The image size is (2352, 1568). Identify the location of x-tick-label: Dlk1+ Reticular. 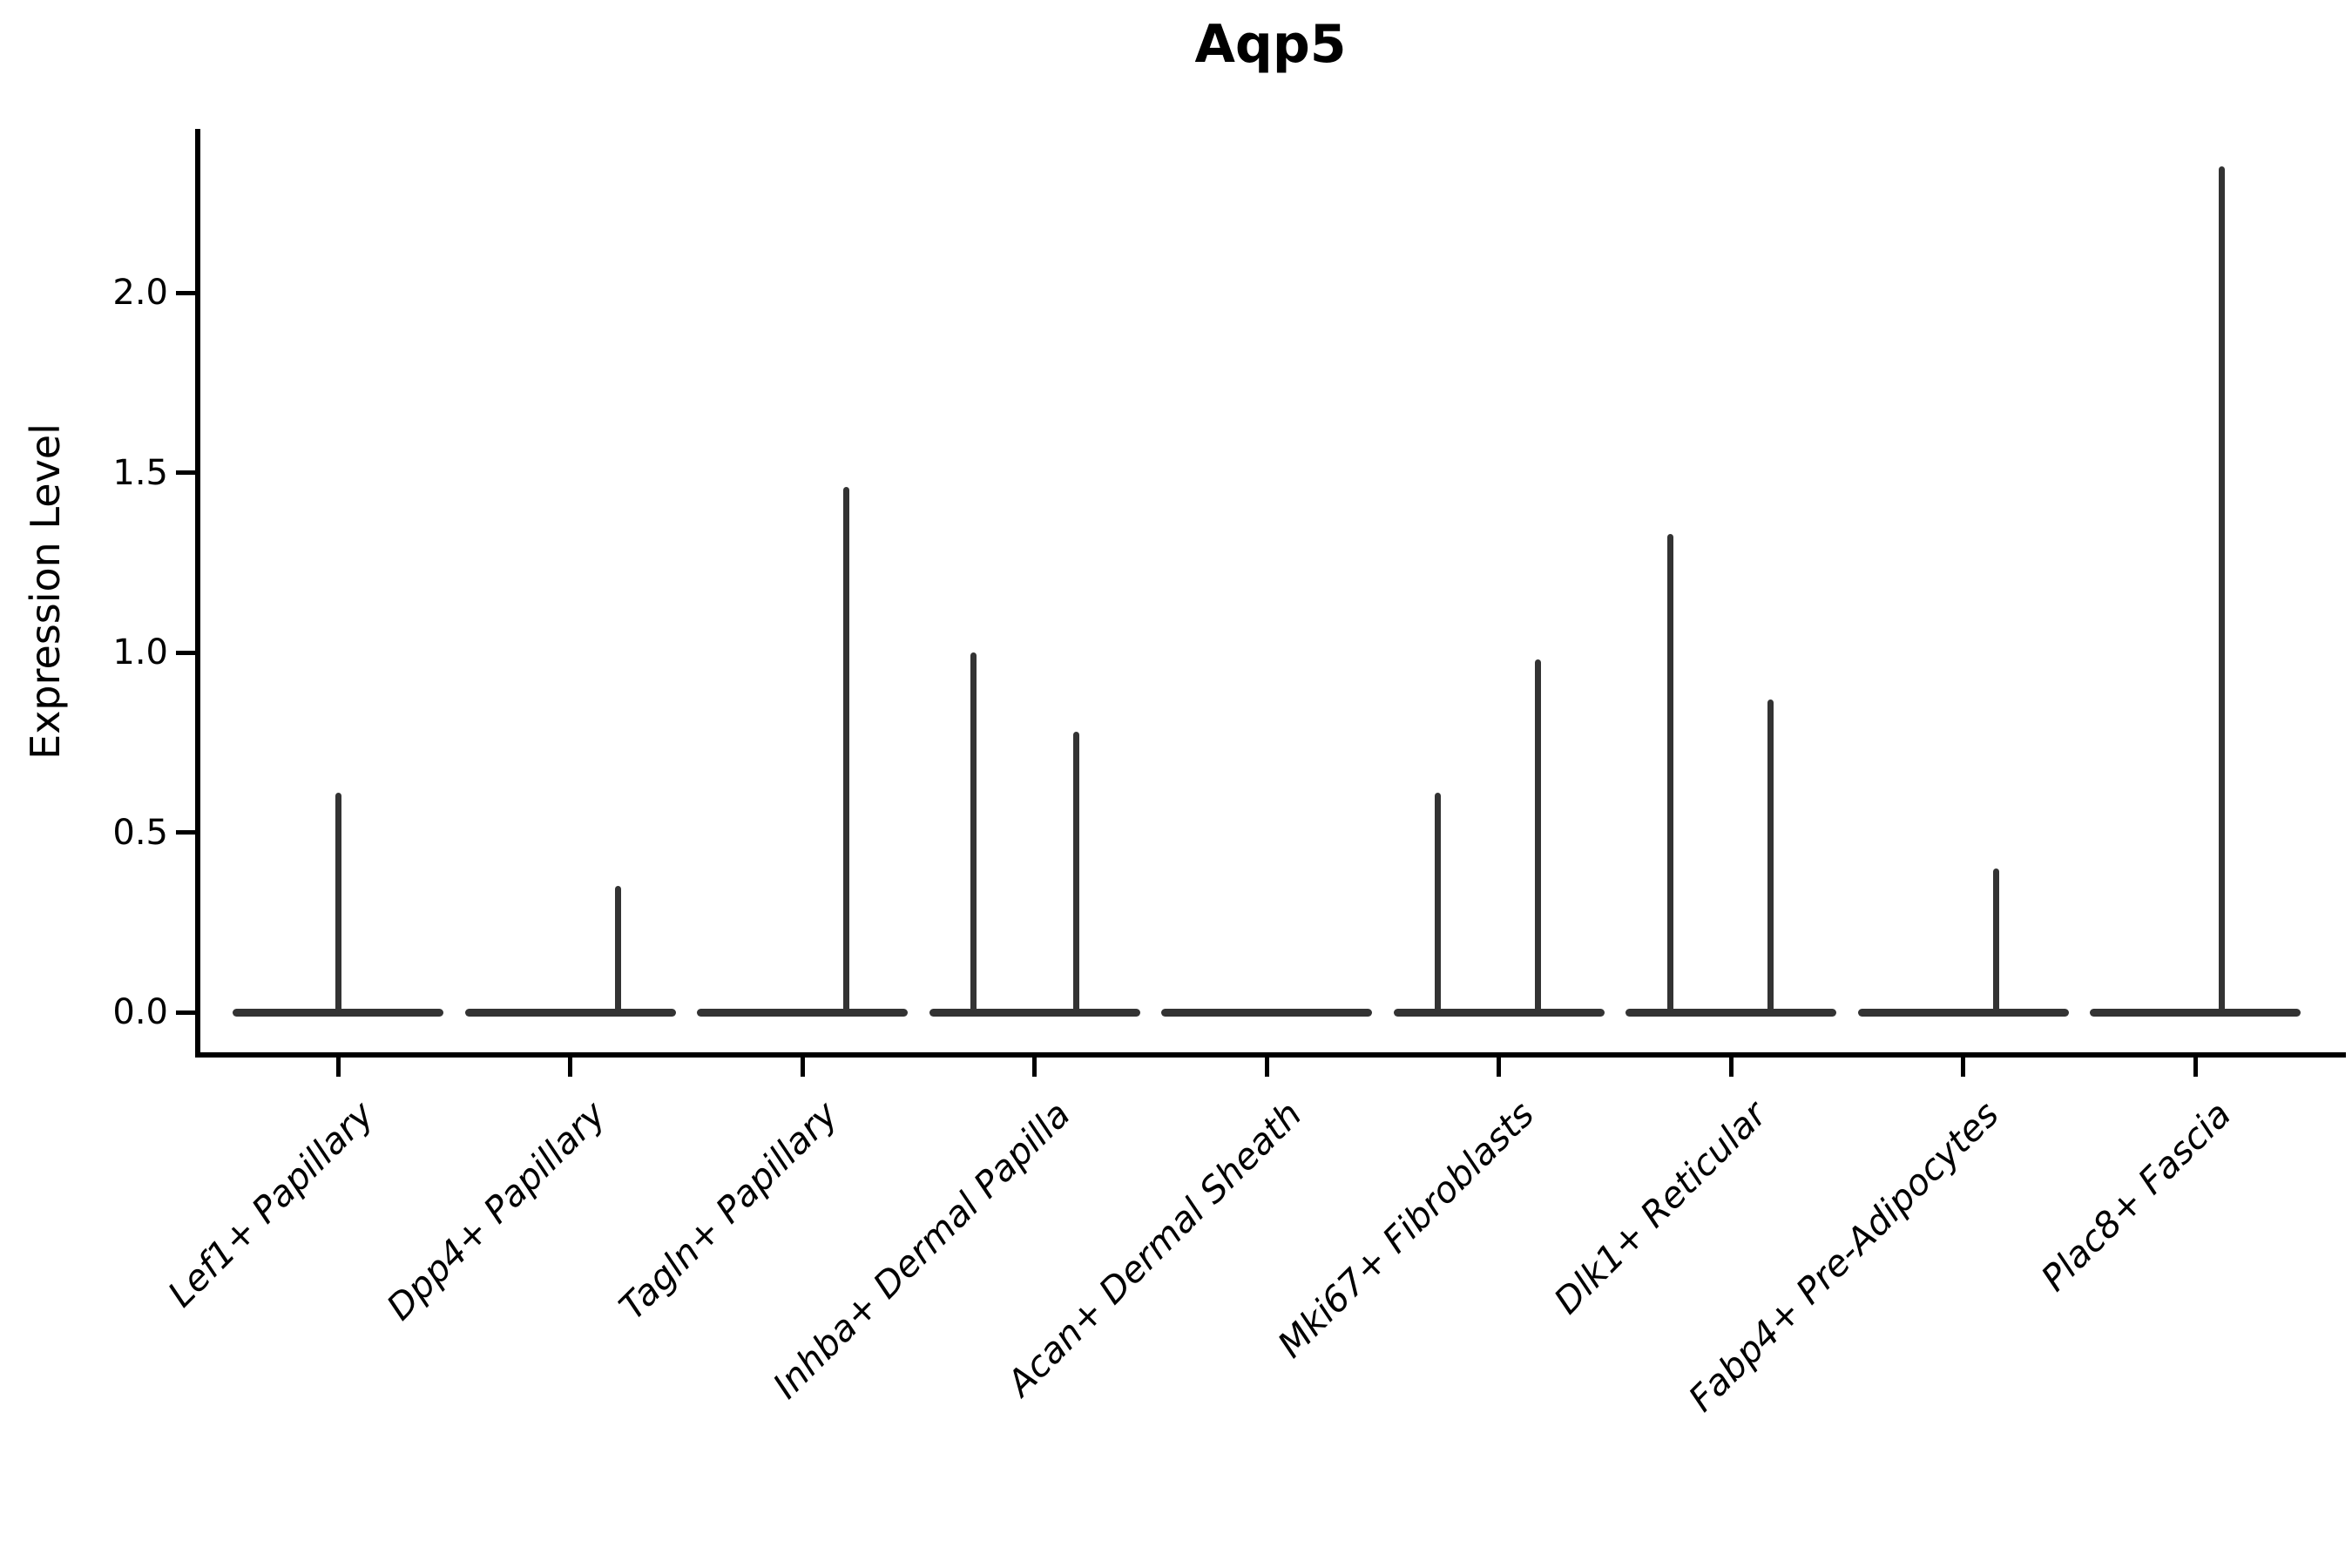
(1659, 1207).